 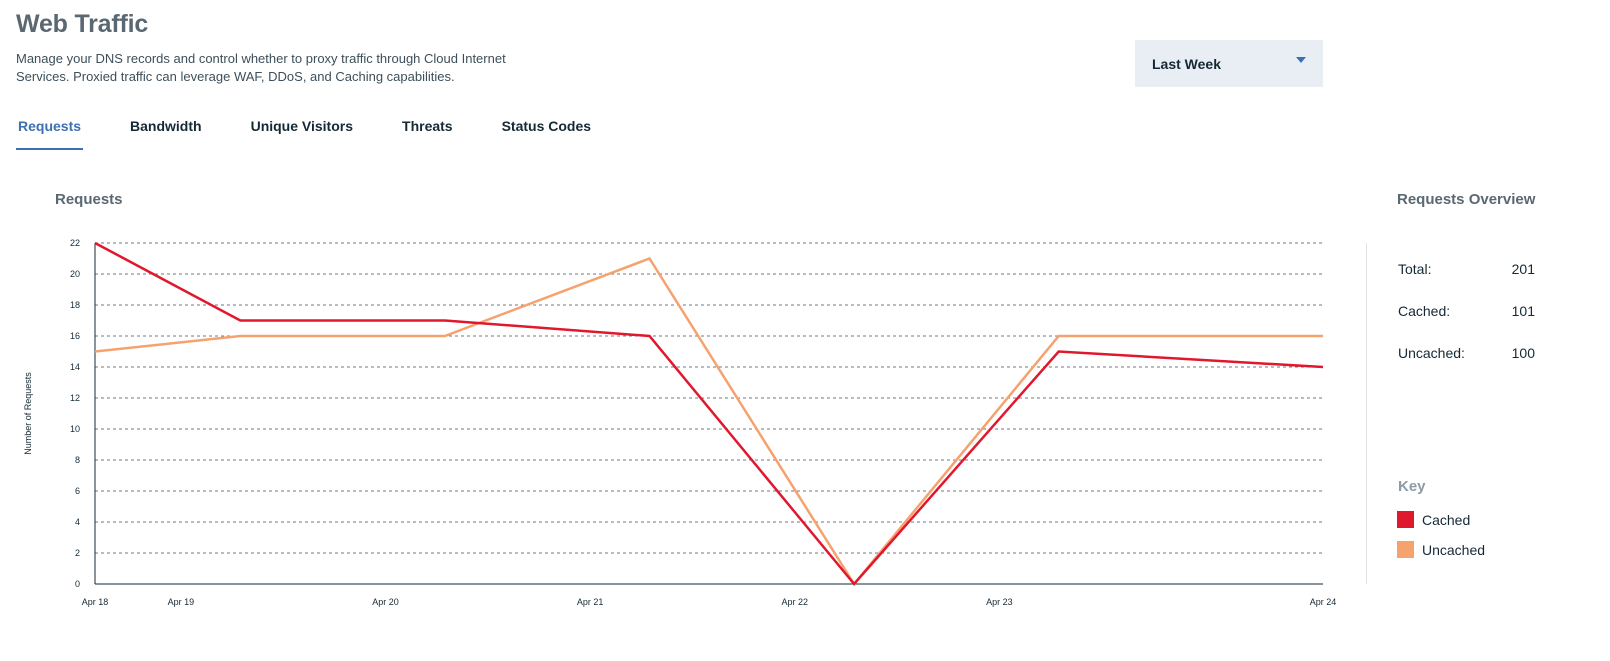 What do you see at coordinates (590, 602) in the screenshot?
I see `x-tick-label: Apr 21` at bounding box center [590, 602].